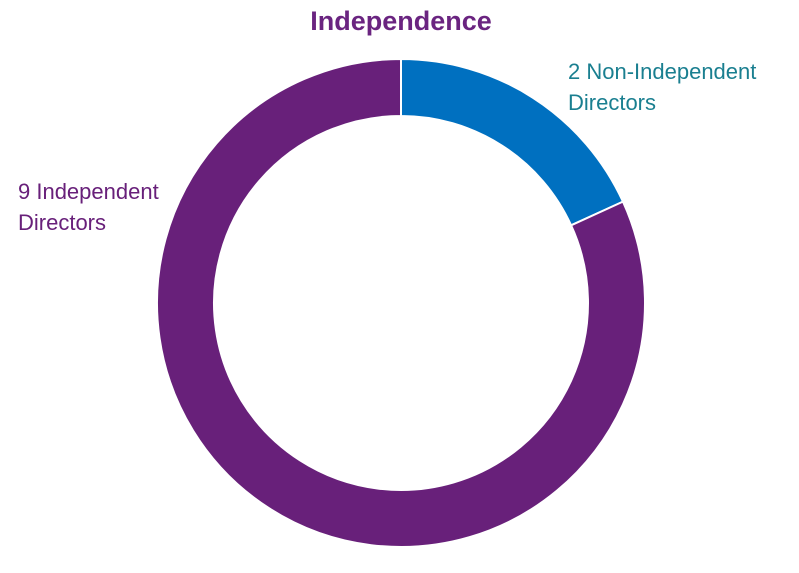 The height and width of the screenshot is (573, 799). Describe the element at coordinates (88, 207) in the screenshot. I see `data-label: 9 Independent Directors` at that location.